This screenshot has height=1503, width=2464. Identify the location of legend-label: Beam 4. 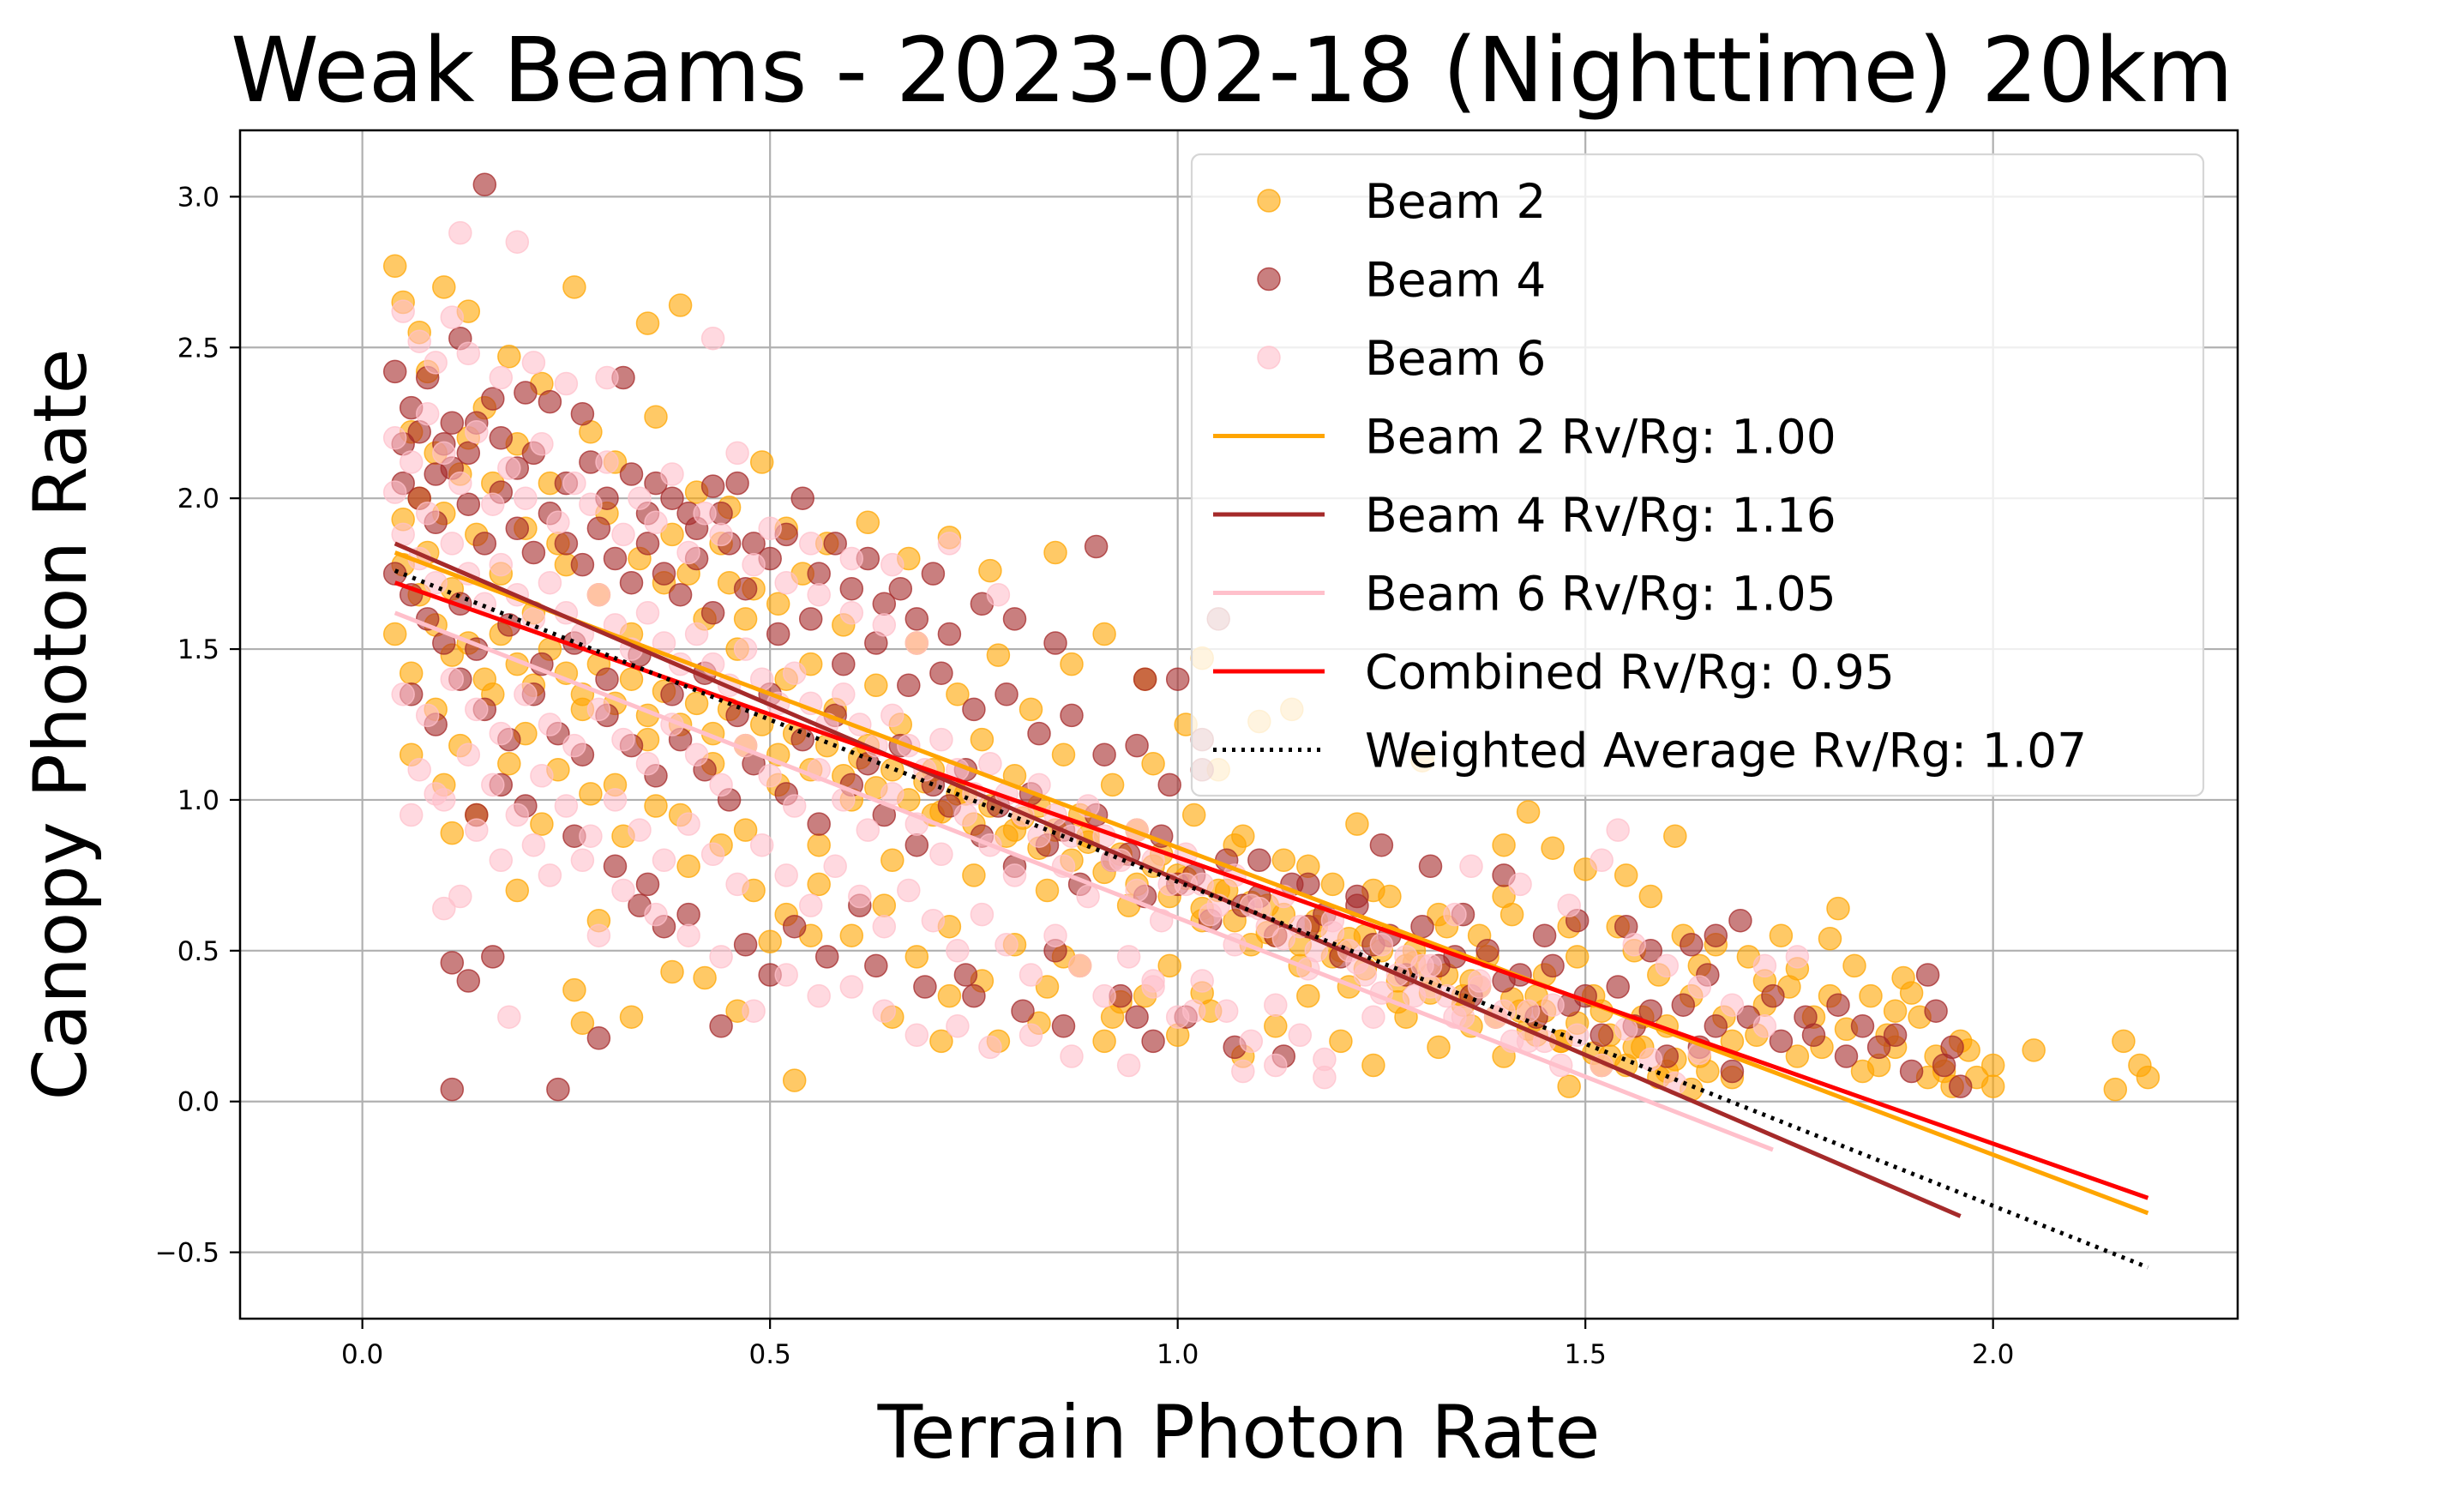
(1455, 280).